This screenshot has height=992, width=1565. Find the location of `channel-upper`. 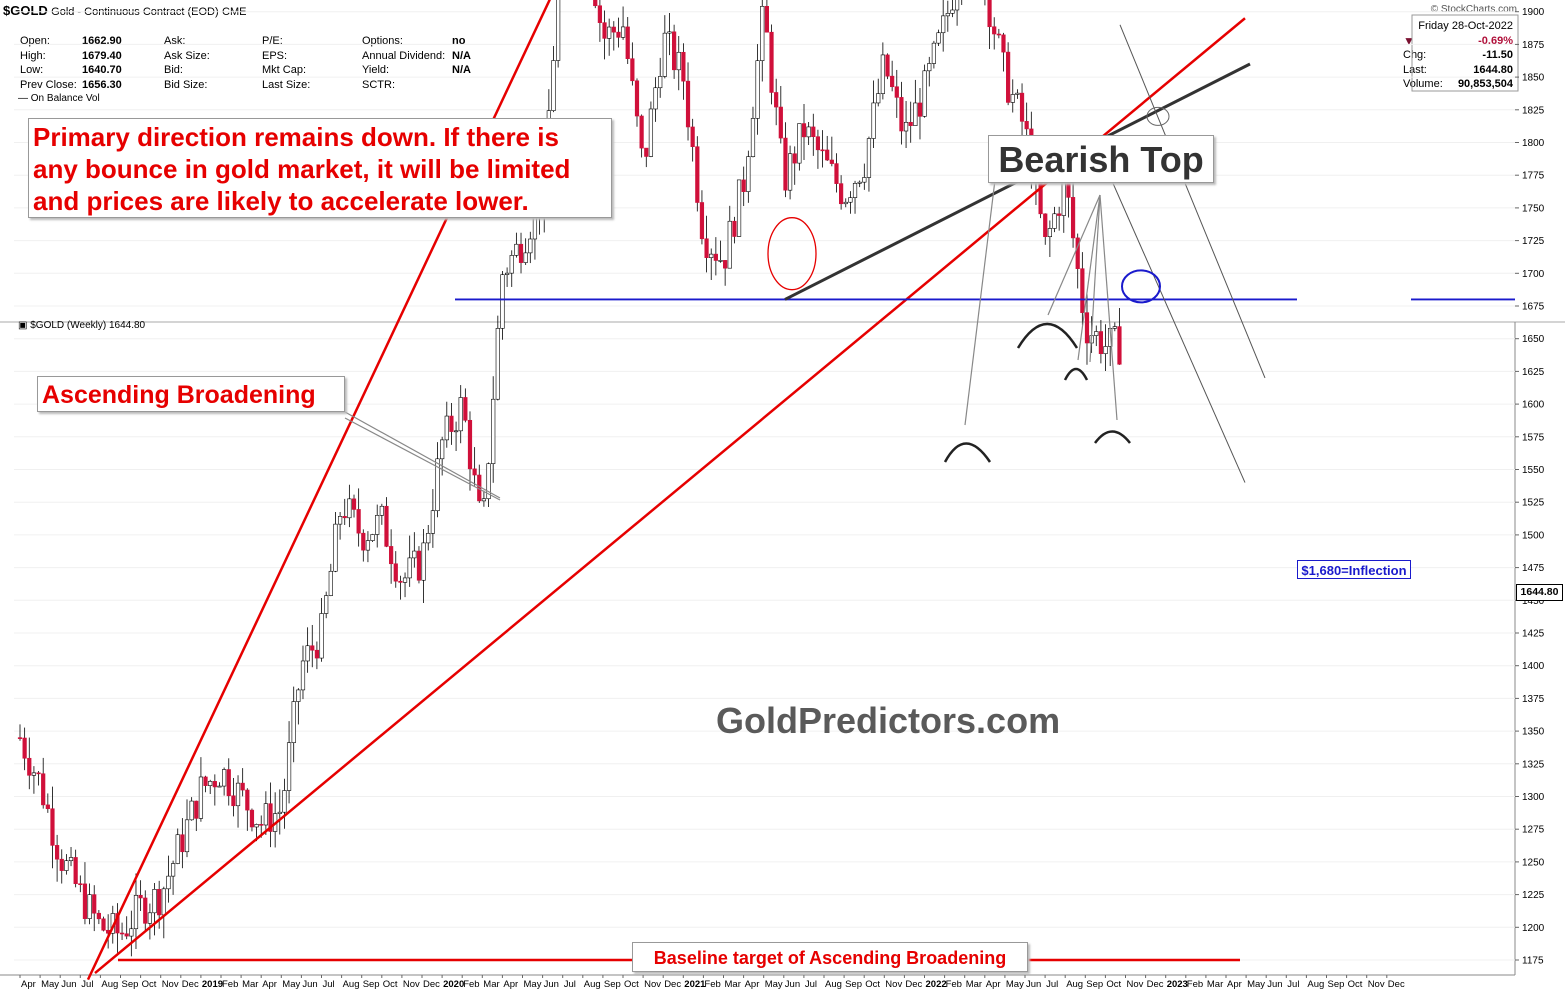

channel-upper is located at coordinates (1192, 201).